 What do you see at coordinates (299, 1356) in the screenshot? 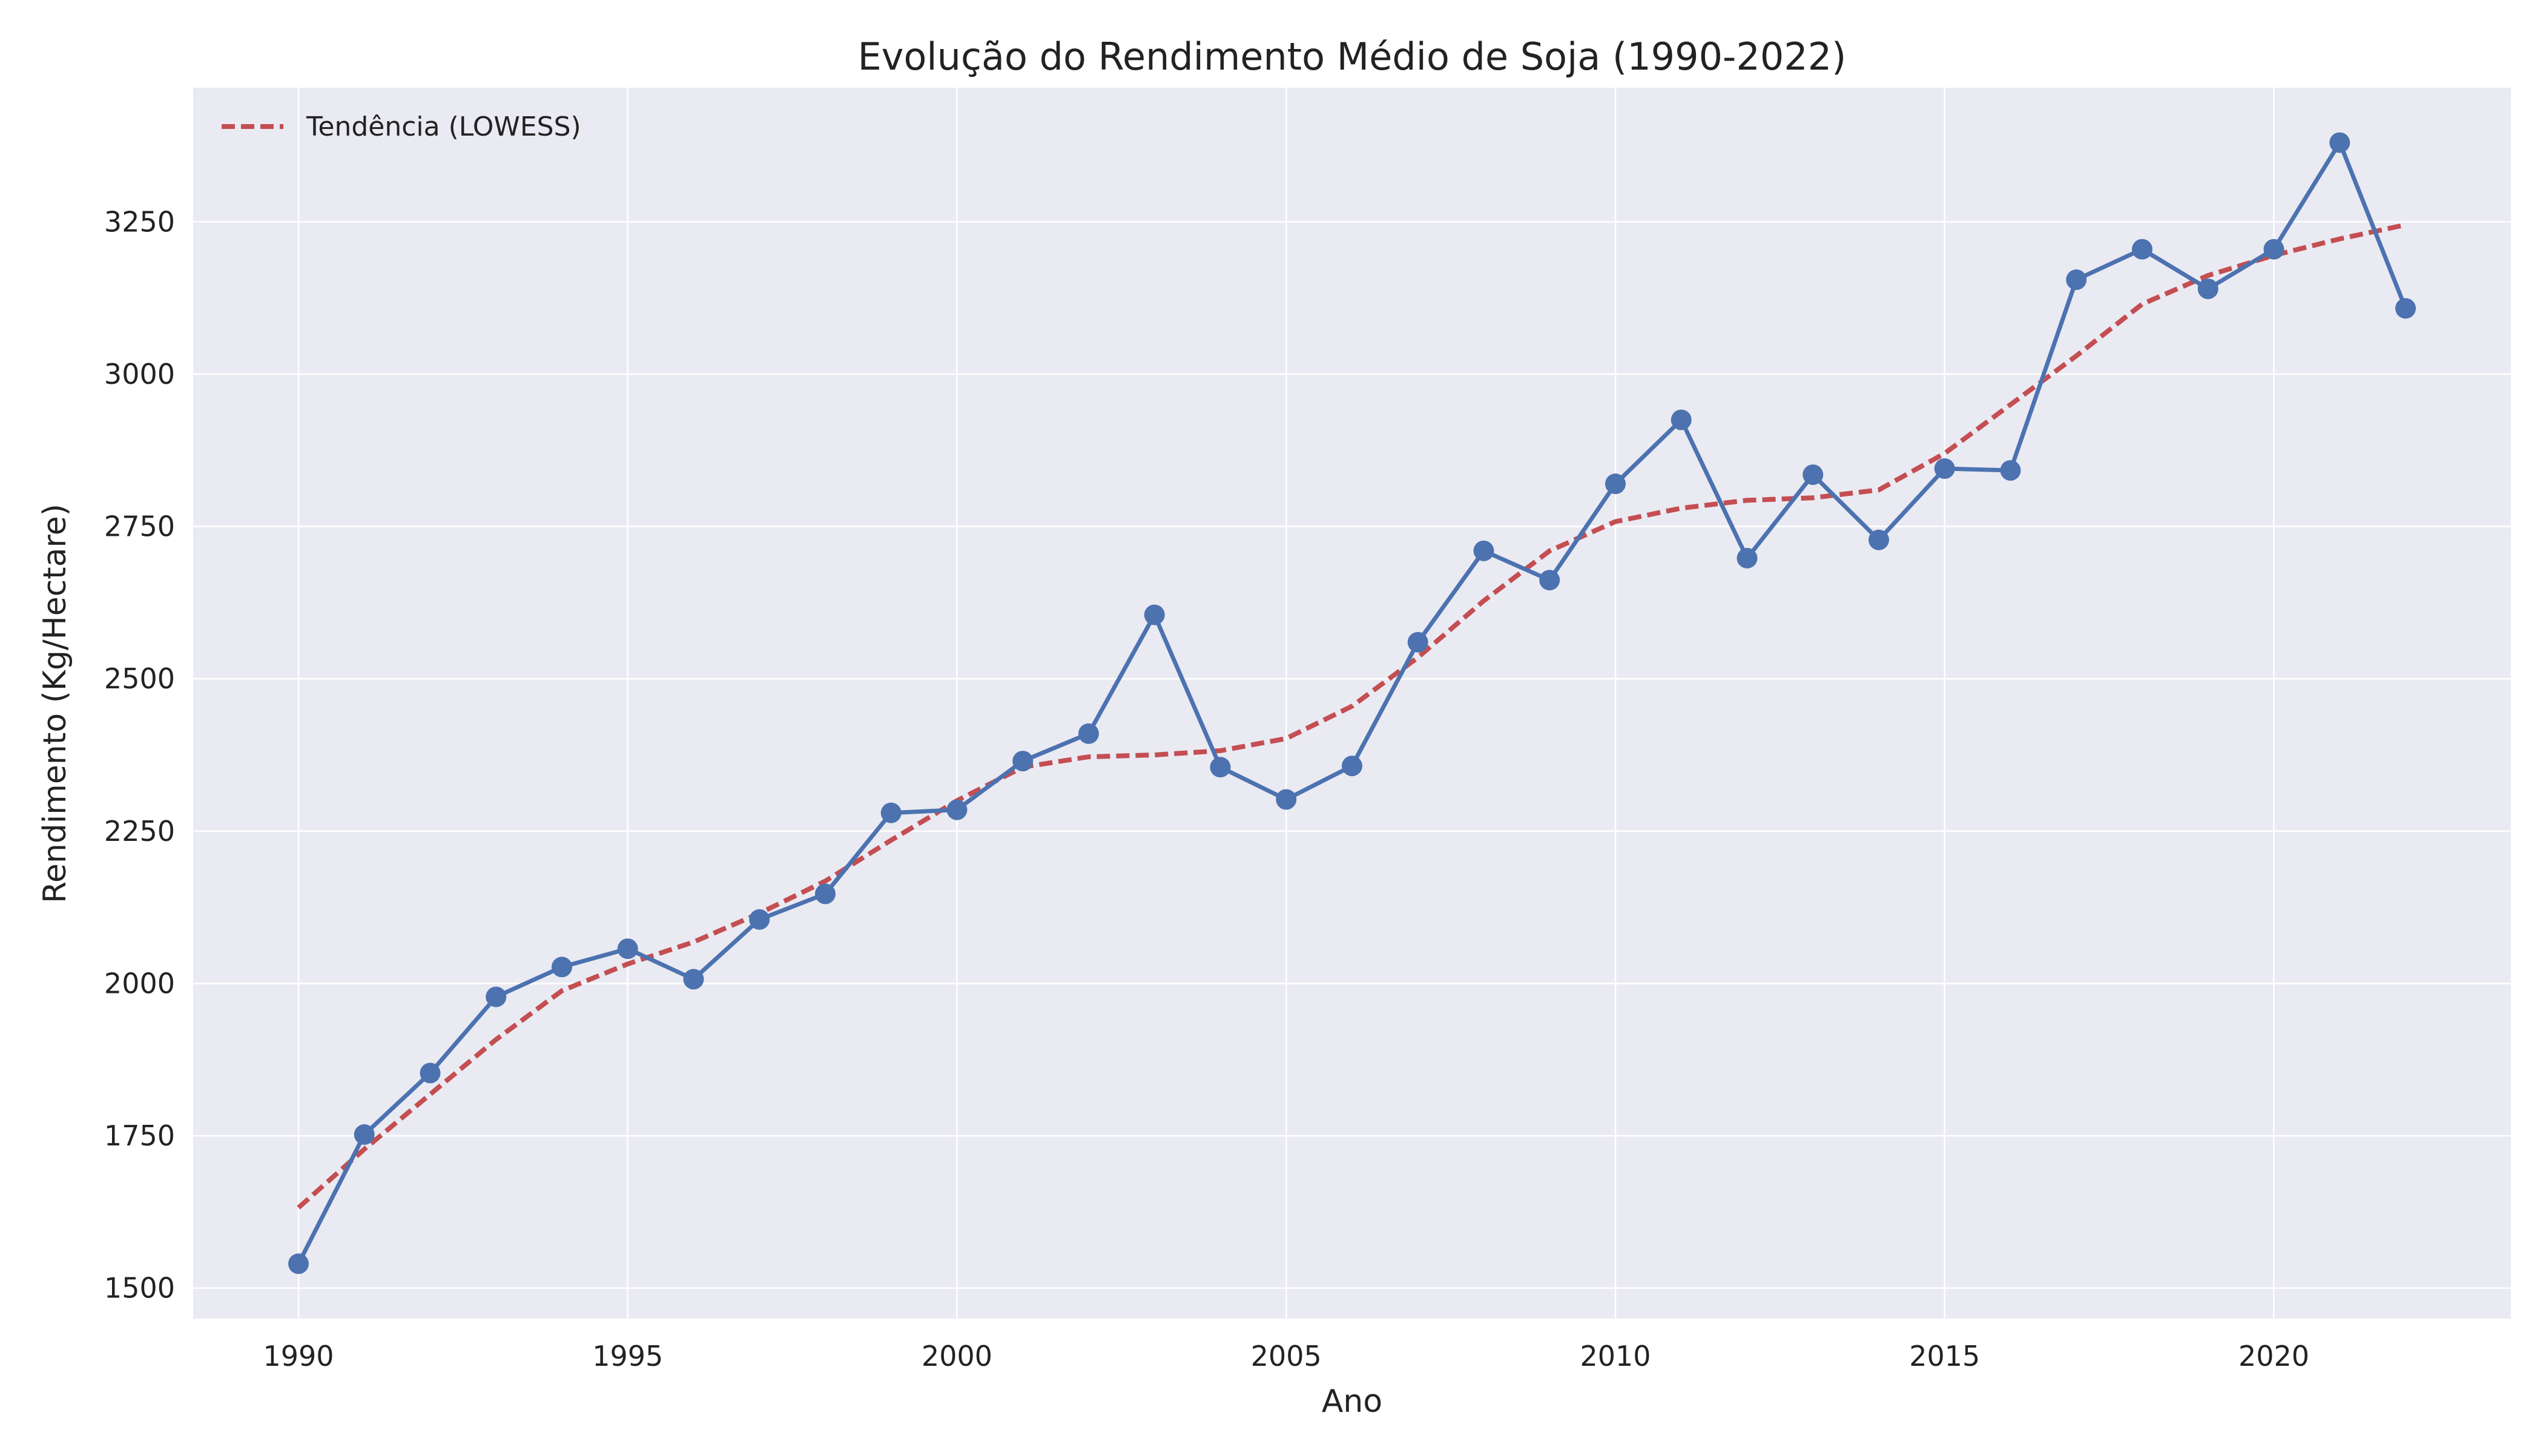
I see `x-tick-label: 1990` at bounding box center [299, 1356].